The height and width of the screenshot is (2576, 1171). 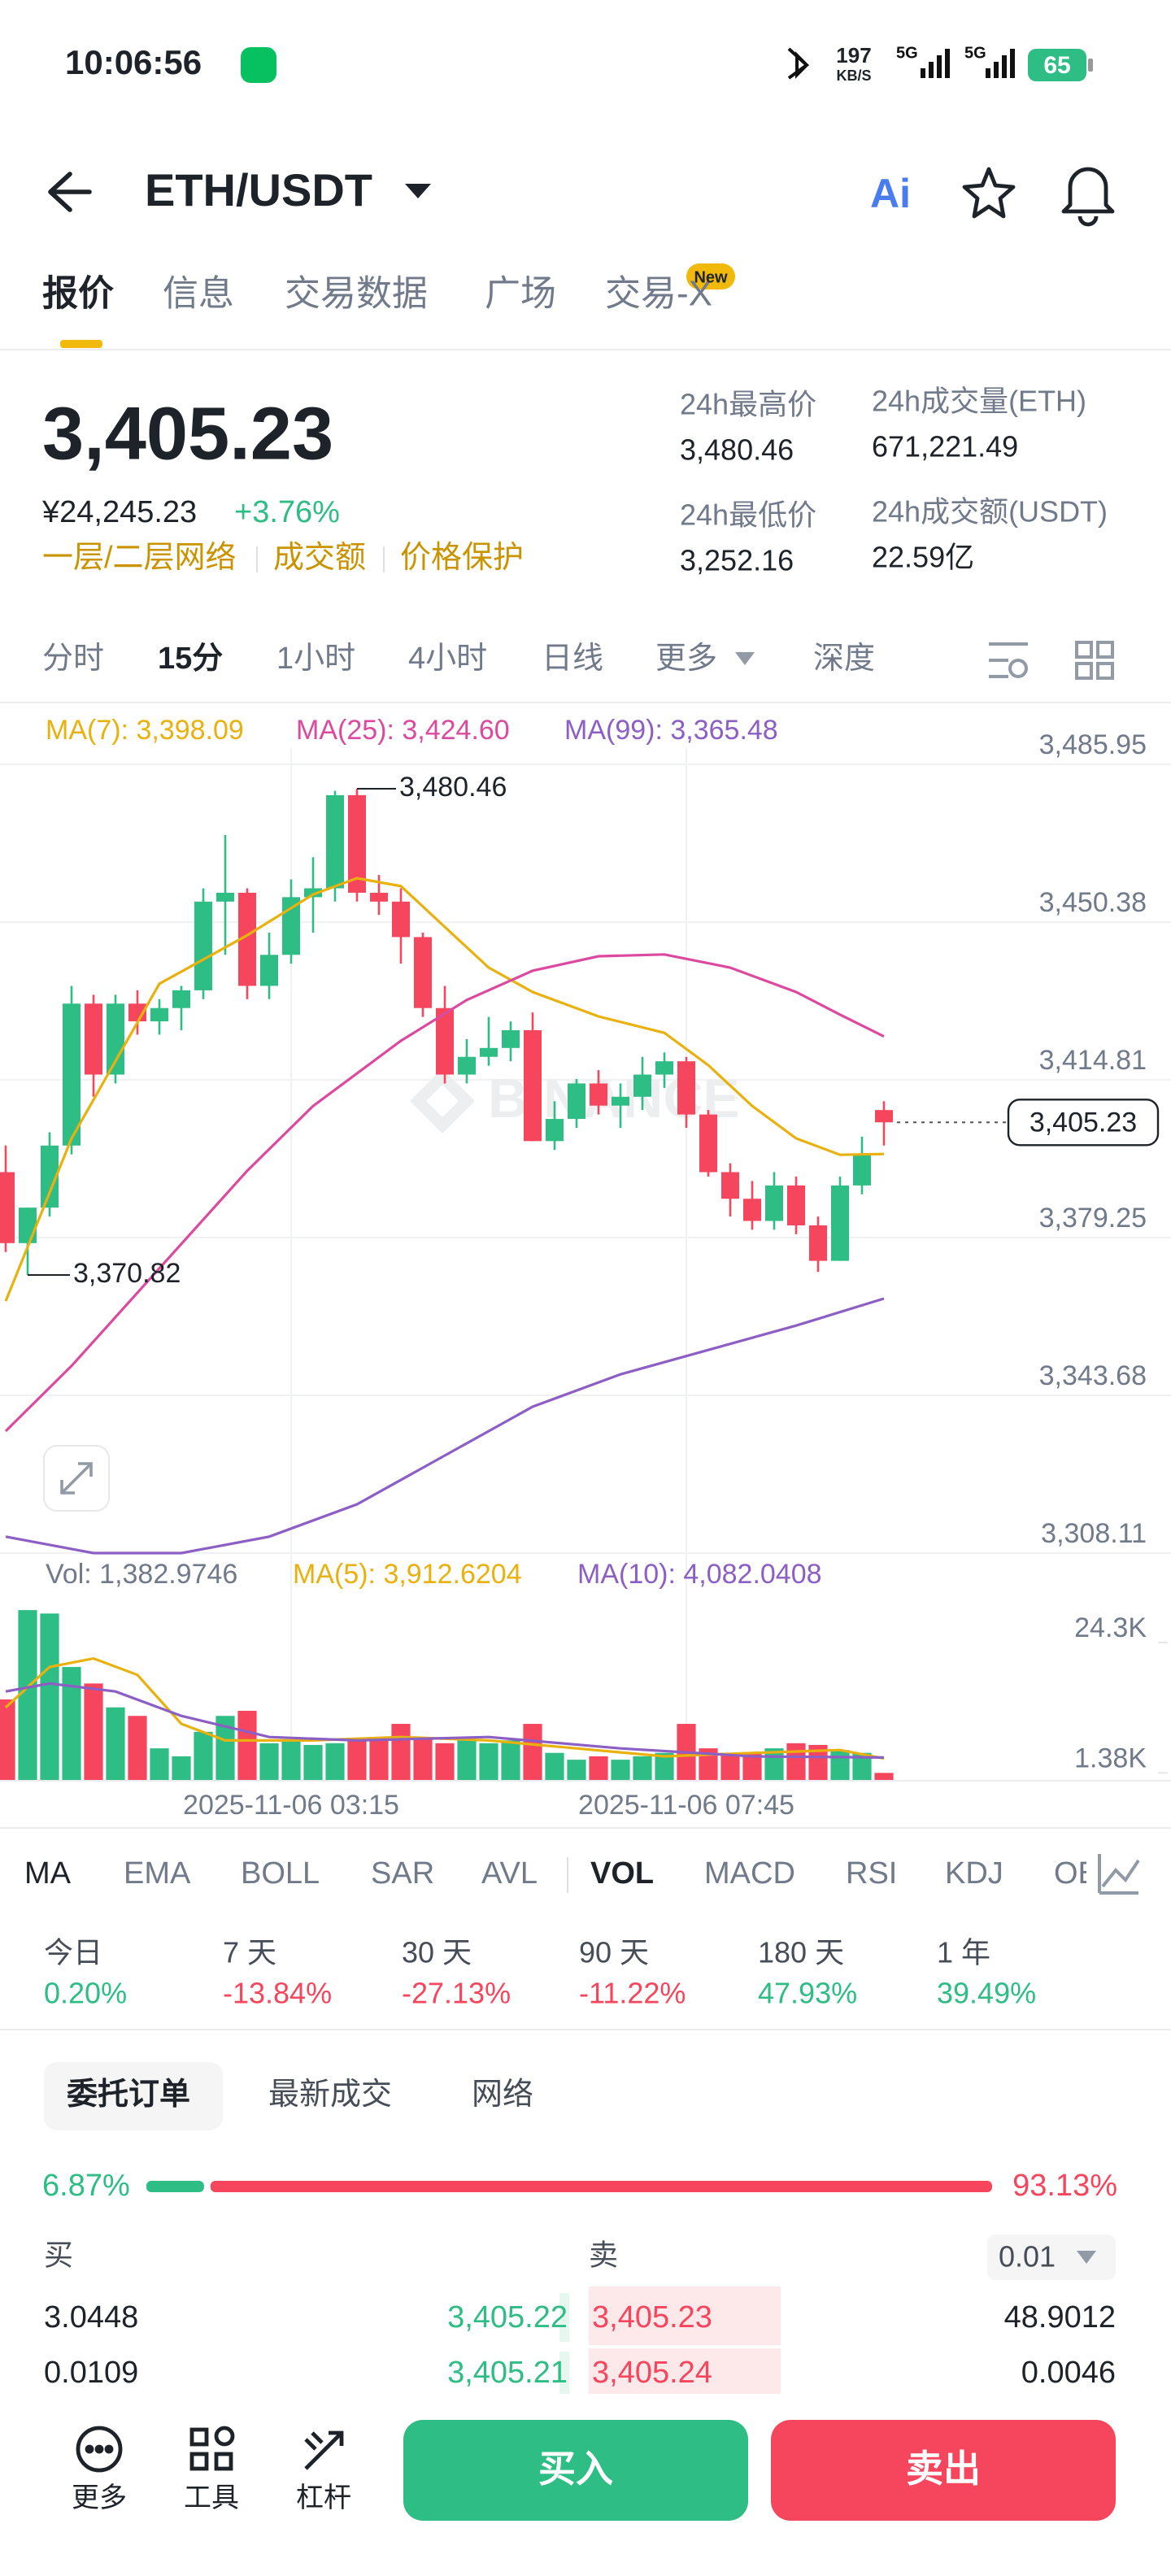 What do you see at coordinates (323, 2497) in the screenshot?
I see `nav-label: 杠杆` at bounding box center [323, 2497].